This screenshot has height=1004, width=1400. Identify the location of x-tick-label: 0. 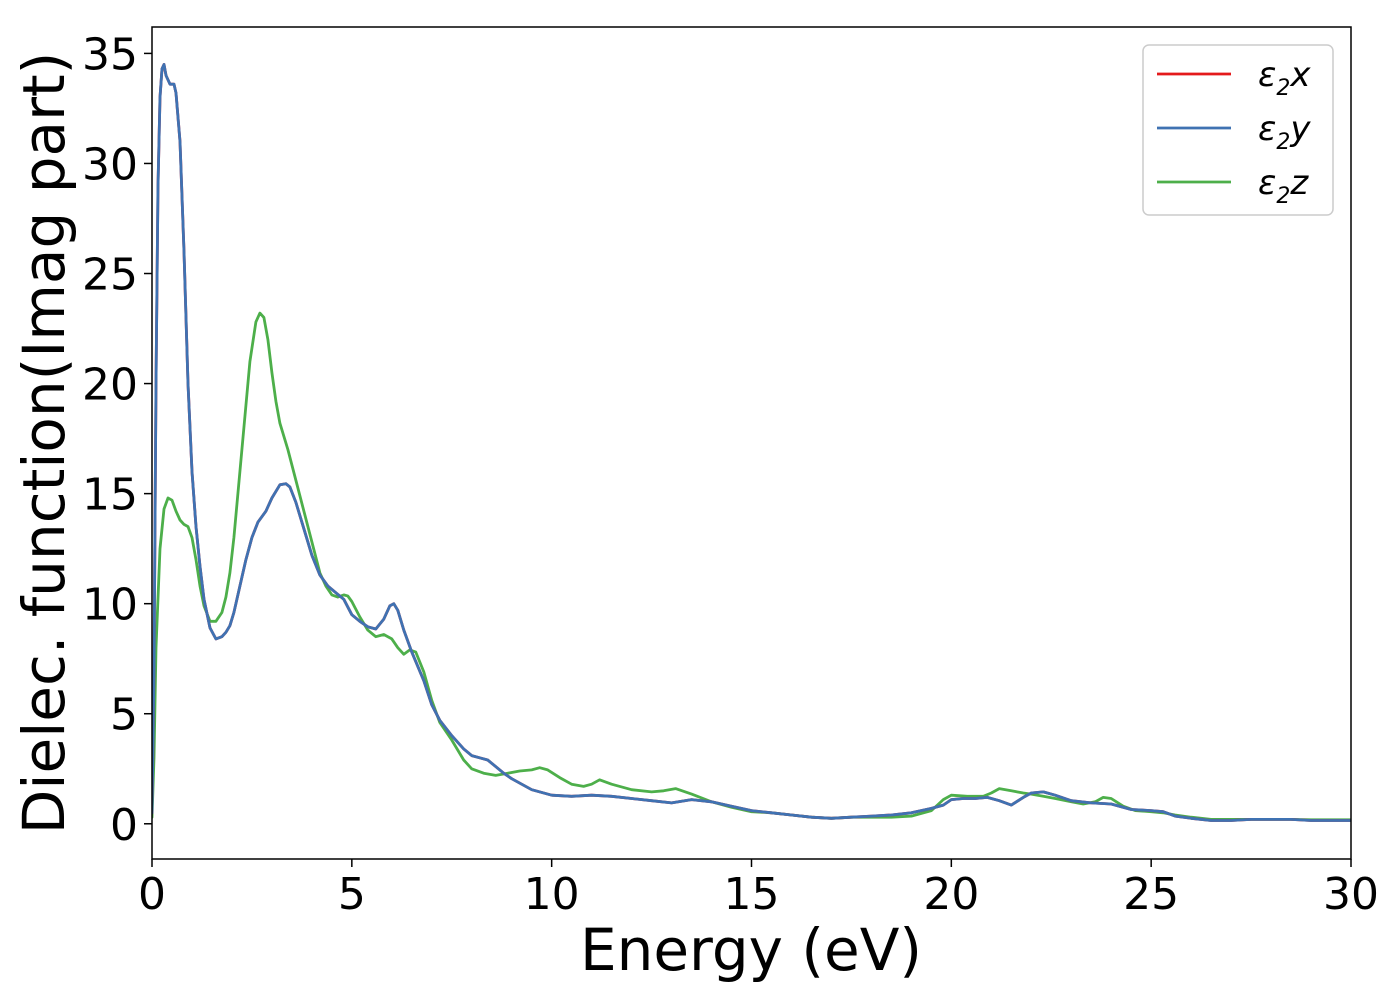
(152, 894).